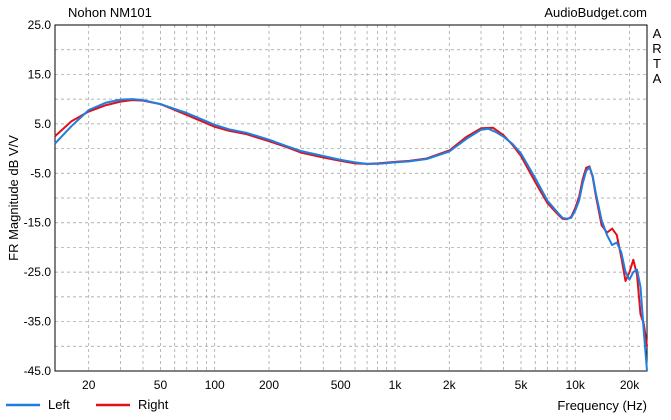  Describe the element at coordinates (657, 63) in the screenshot. I see `side-label-letter: T` at that location.